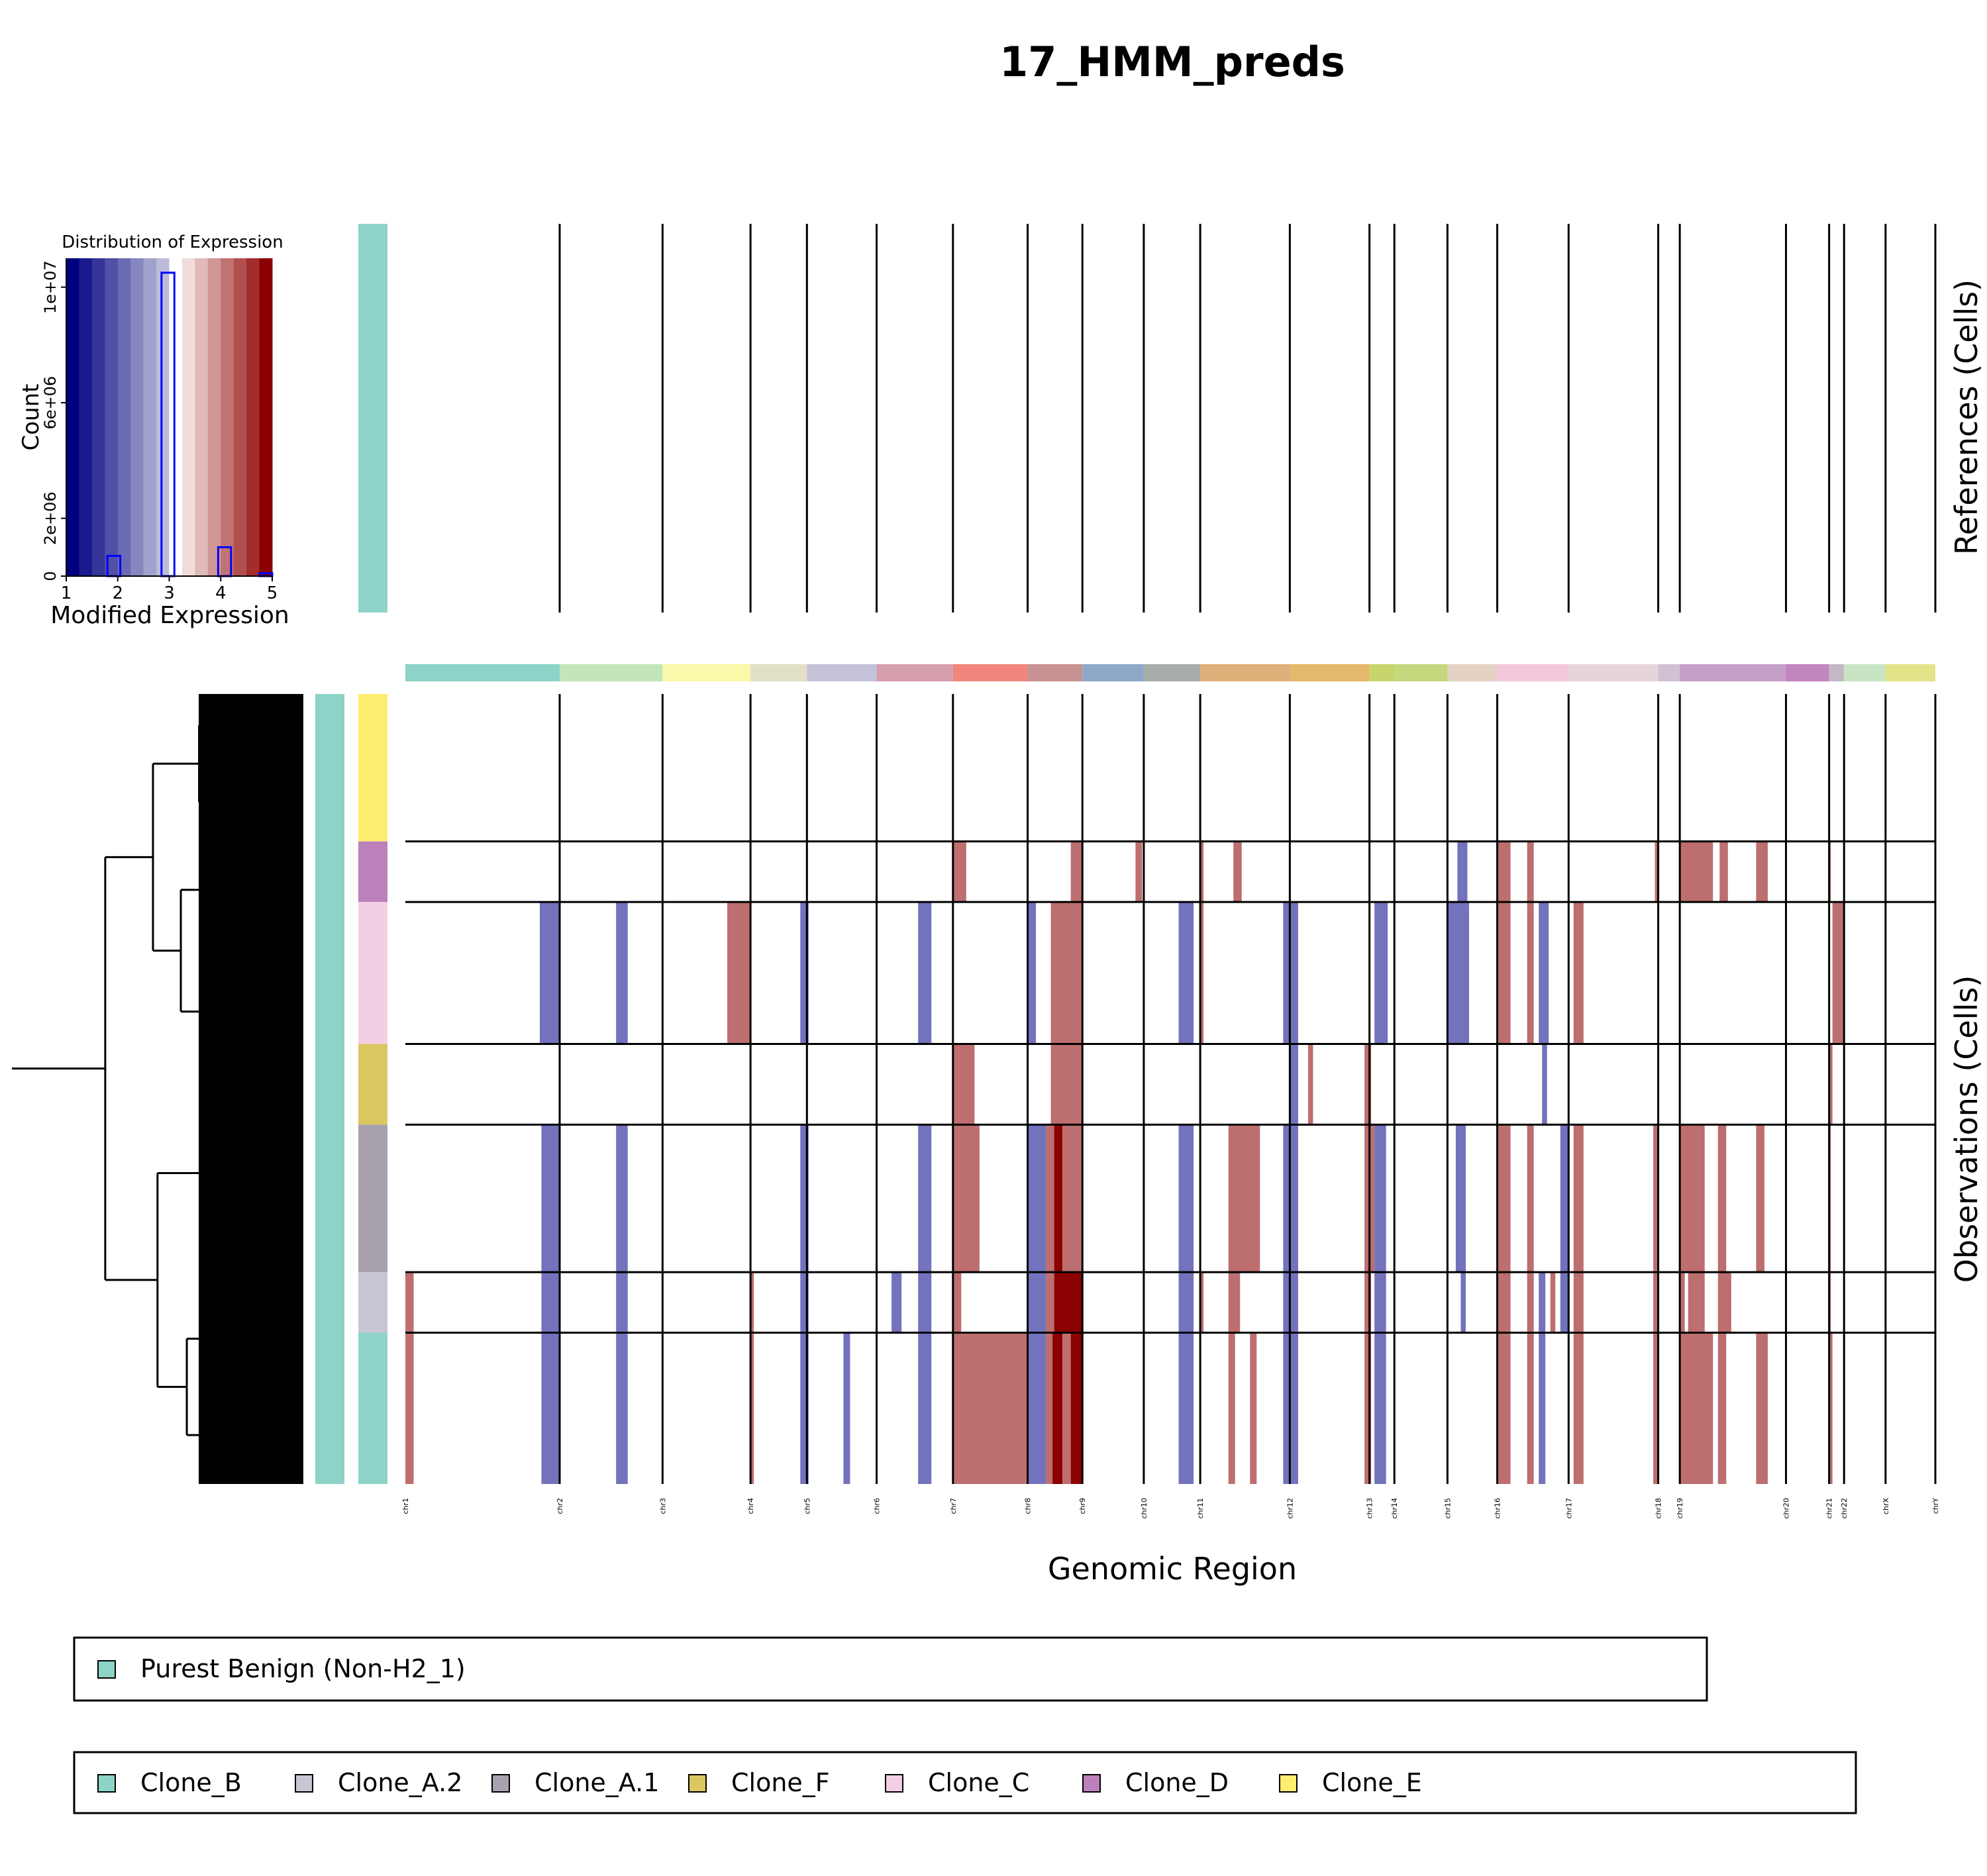  I want to click on cell-type-annotation-bar, so click(329, 1089).